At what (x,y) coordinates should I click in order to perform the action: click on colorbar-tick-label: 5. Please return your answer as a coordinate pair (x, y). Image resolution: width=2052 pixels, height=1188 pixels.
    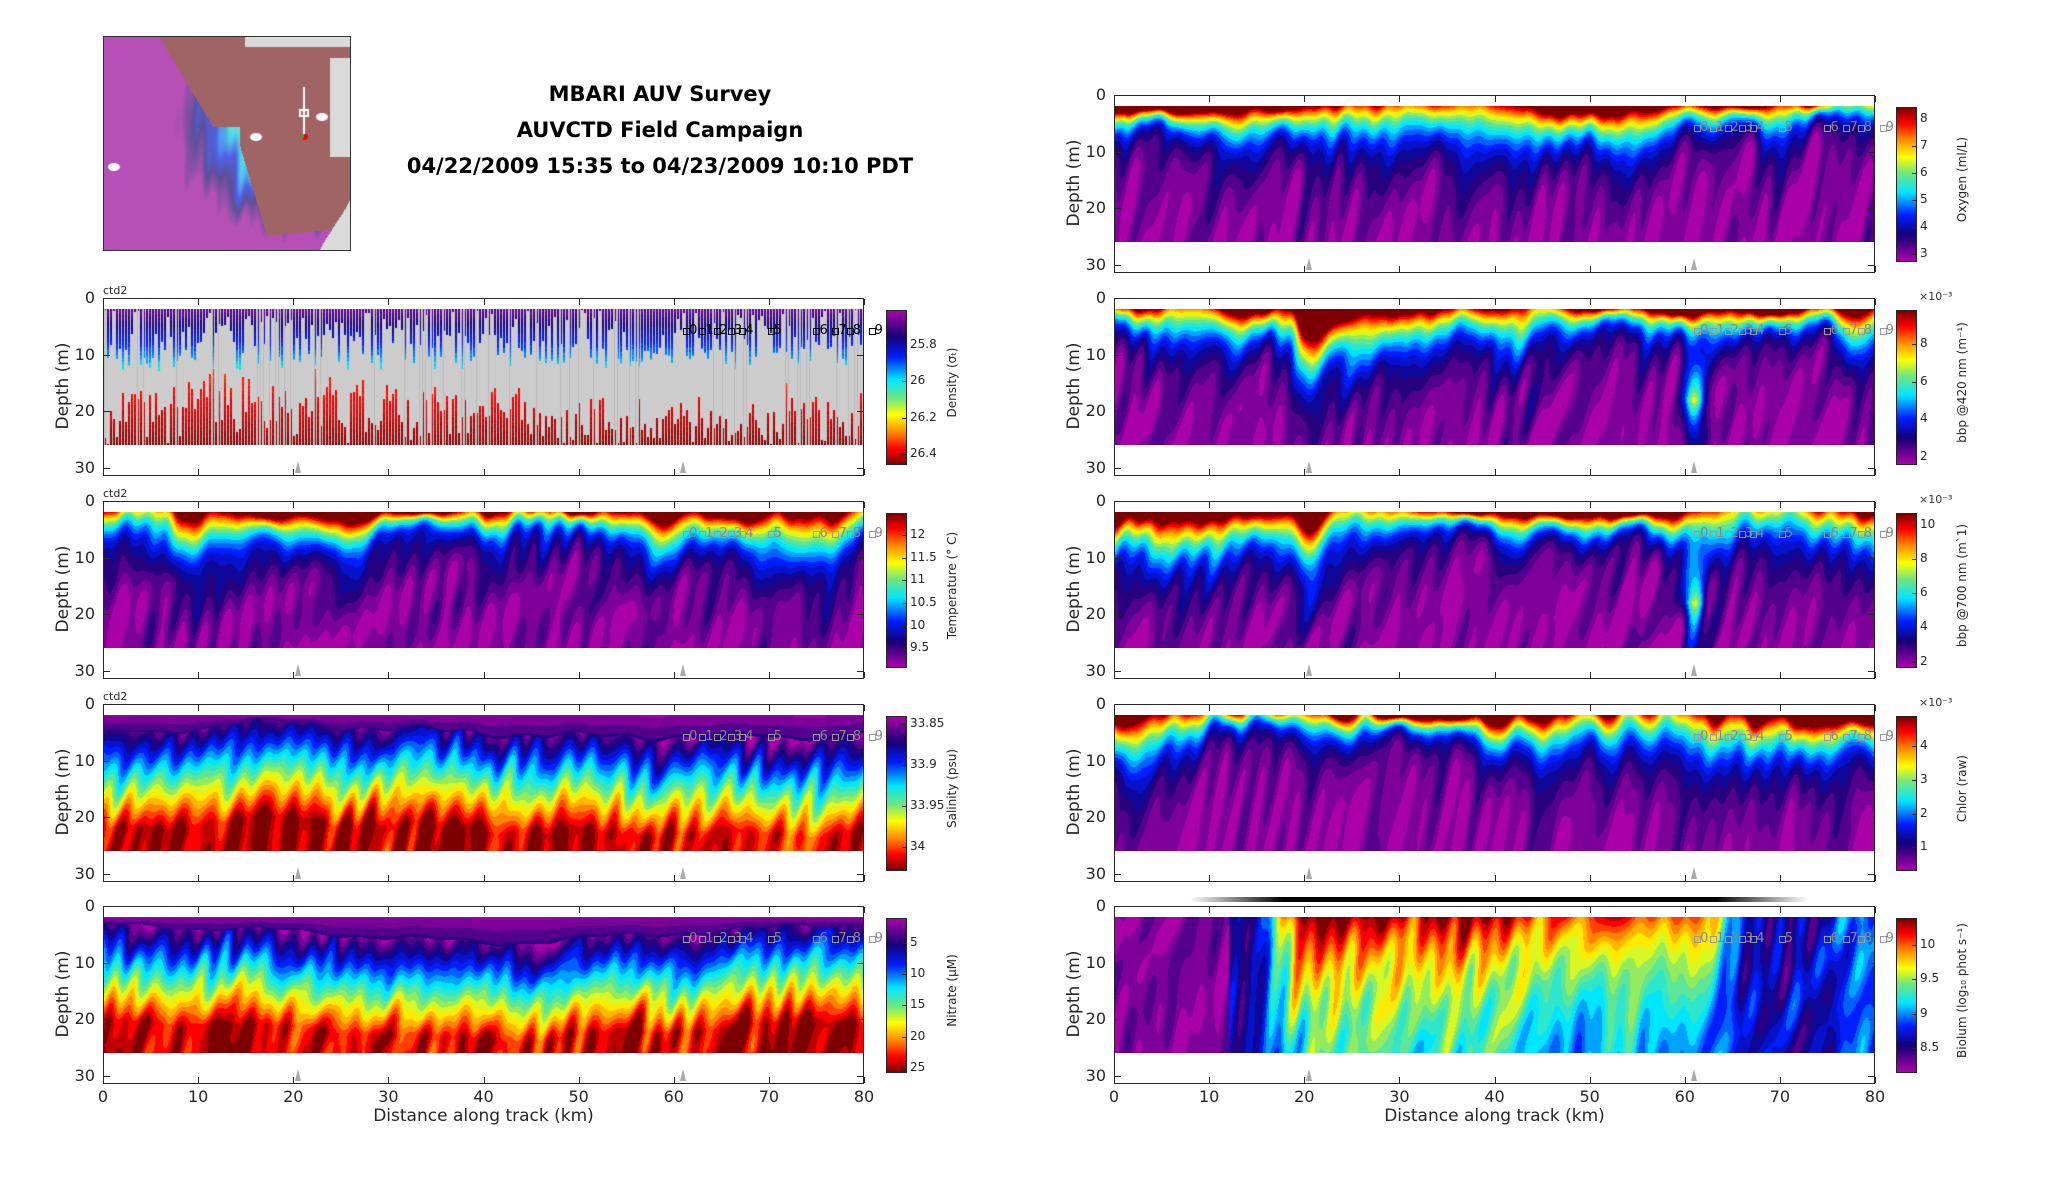
    Looking at the image, I should click on (914, 941).